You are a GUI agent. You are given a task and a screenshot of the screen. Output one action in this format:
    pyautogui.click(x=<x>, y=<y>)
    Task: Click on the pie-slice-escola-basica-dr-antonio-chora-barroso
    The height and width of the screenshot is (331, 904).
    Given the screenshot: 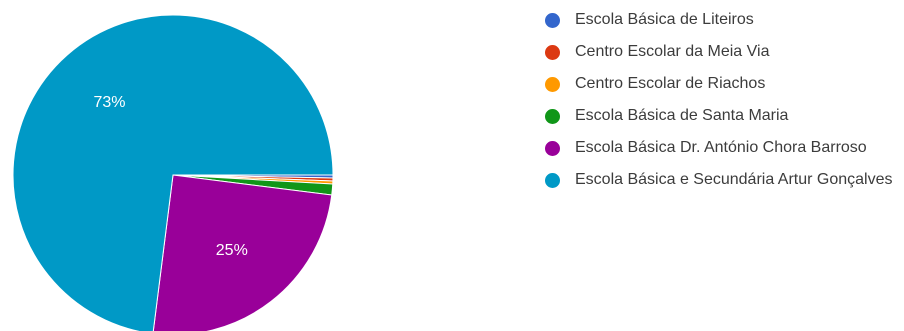 What is the action you would take?
    pyautogui.click(x=242, y=252)
    